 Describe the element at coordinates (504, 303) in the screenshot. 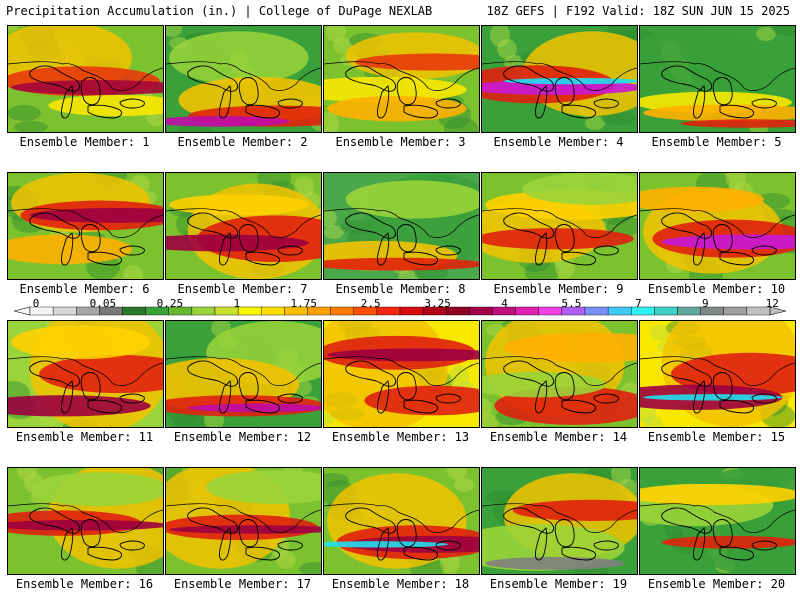

I see `colorbar-tick-label: 4` at that location.